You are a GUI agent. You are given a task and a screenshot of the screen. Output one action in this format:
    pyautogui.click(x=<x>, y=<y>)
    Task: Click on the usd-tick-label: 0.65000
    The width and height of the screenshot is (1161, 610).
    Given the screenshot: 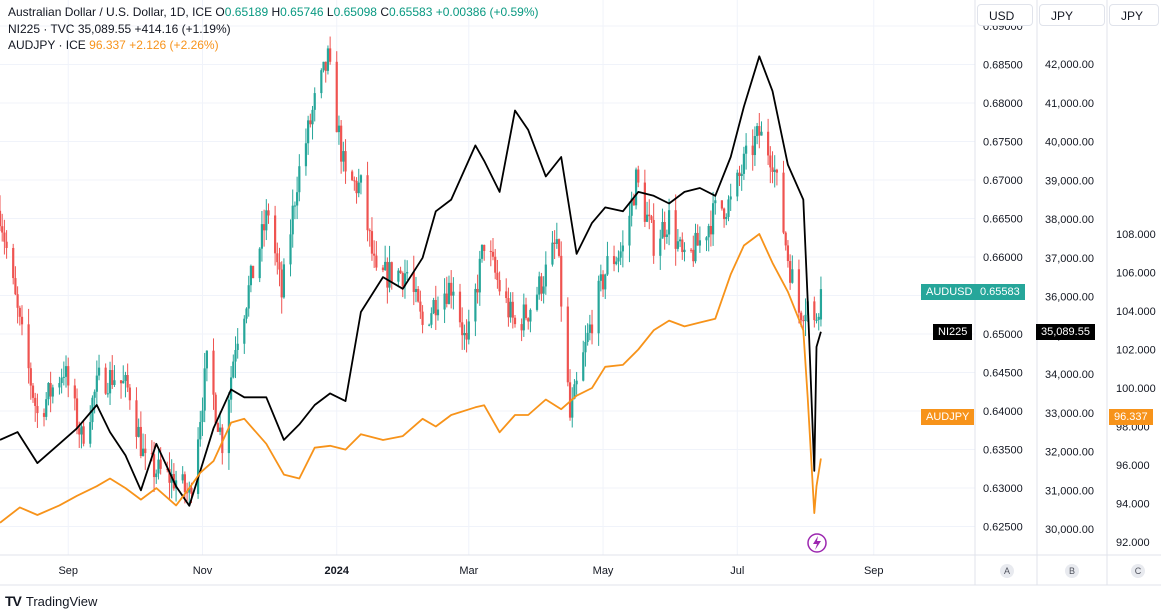 What is the action you would take?
    pyautogui.click(x=1003, y=335)
    